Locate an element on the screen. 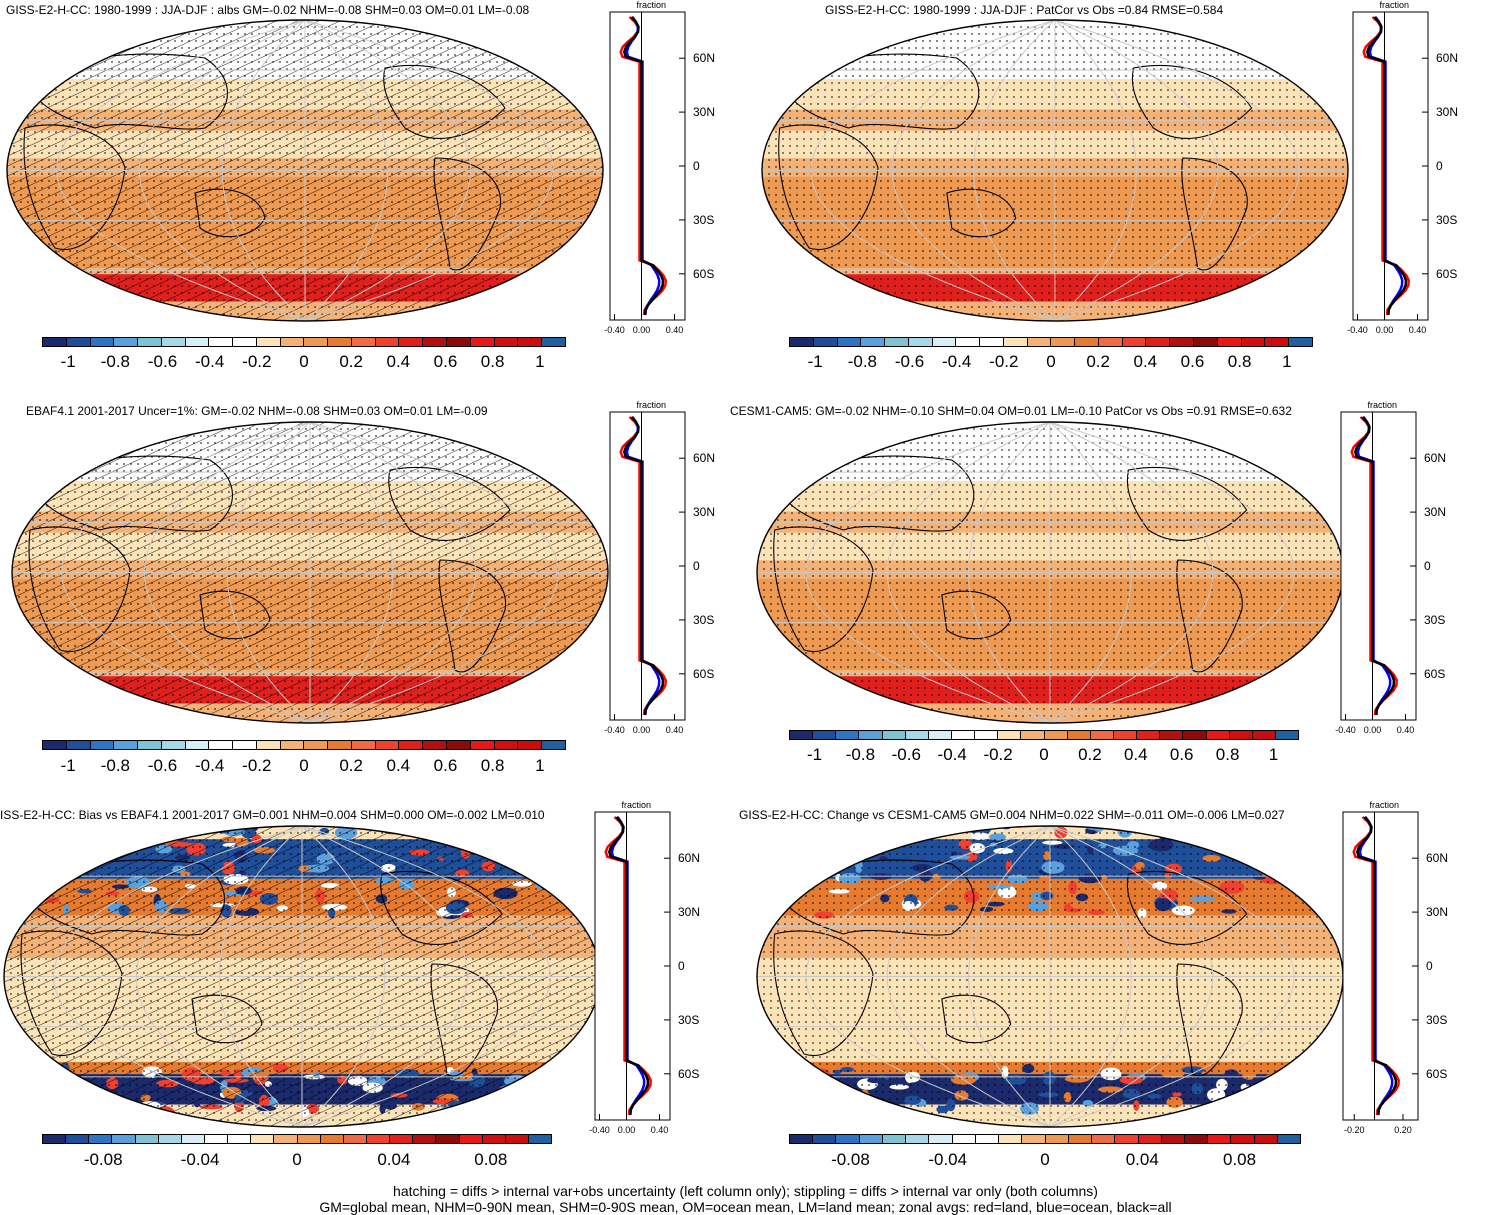  zonal-x-label: 0.00 is located at coordinates (627, 1130).